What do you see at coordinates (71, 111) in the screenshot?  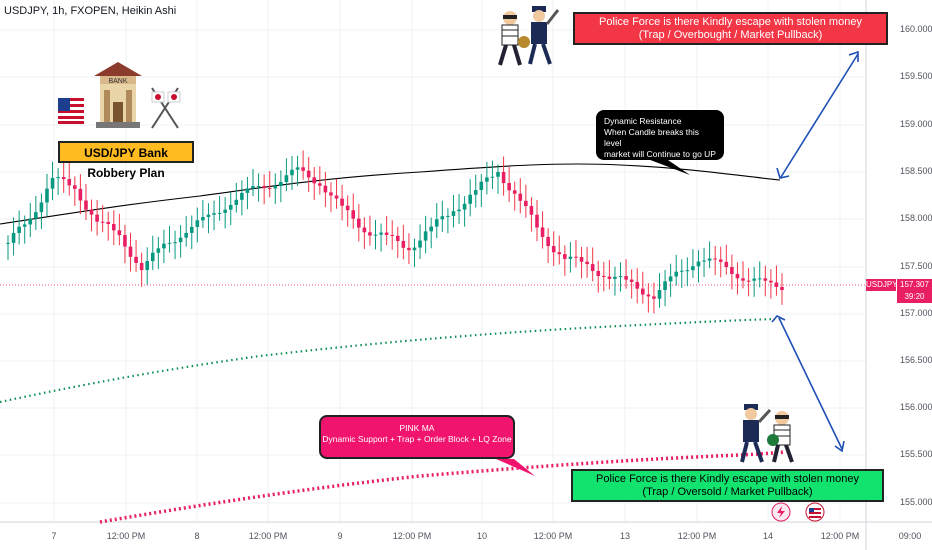 I see `usa-flag-icon` at bounding box center [71, 111].